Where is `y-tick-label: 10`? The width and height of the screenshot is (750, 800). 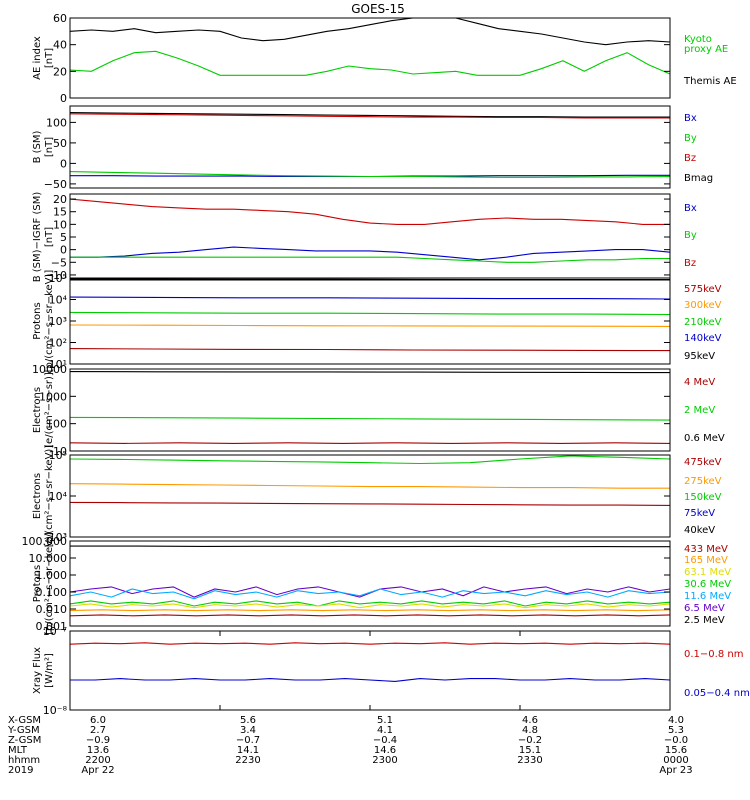 y-tick-label: 10 is located at coordinates (60, 451).